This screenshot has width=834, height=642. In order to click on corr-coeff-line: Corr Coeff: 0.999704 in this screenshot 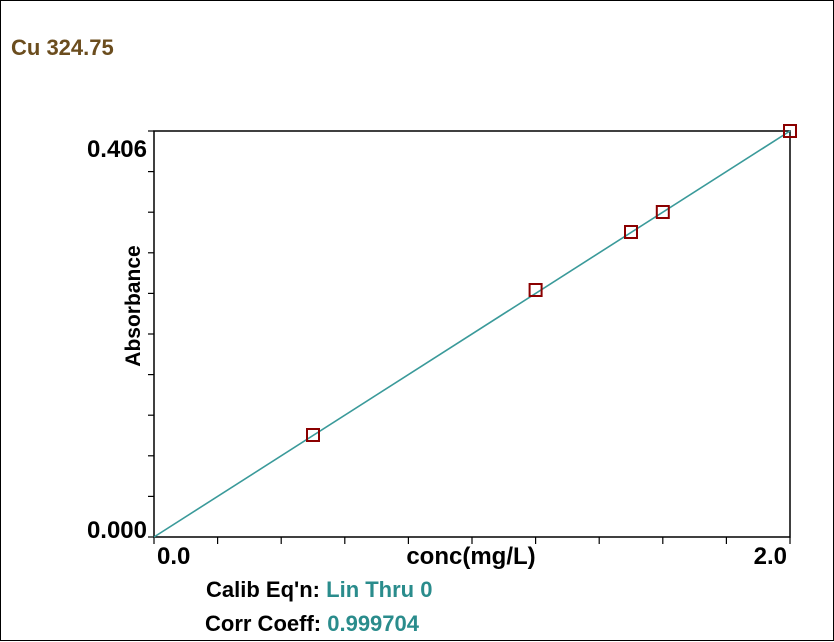, I will do `click(312, 624)`.